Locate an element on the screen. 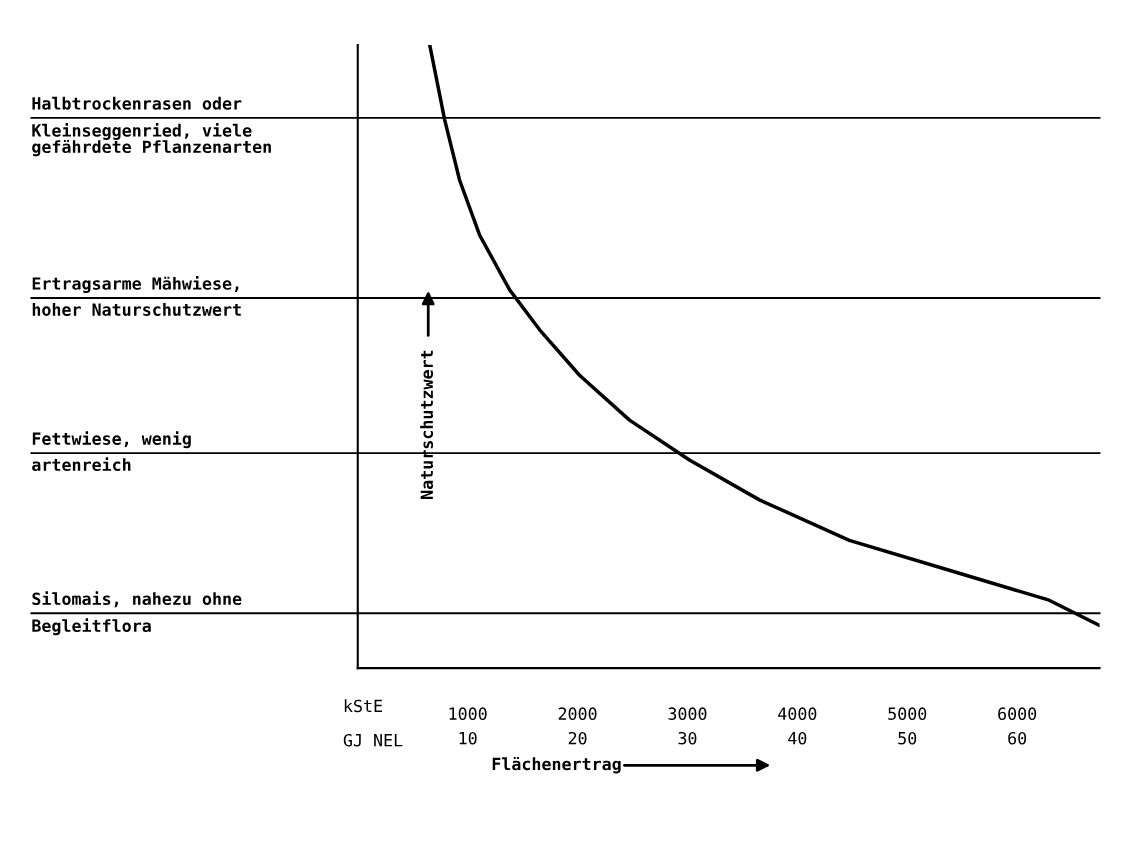 Image resolution: width=1143 pixels, height=850 pixels. x2-tick-label: 20 is located at coordinates (577, 738).